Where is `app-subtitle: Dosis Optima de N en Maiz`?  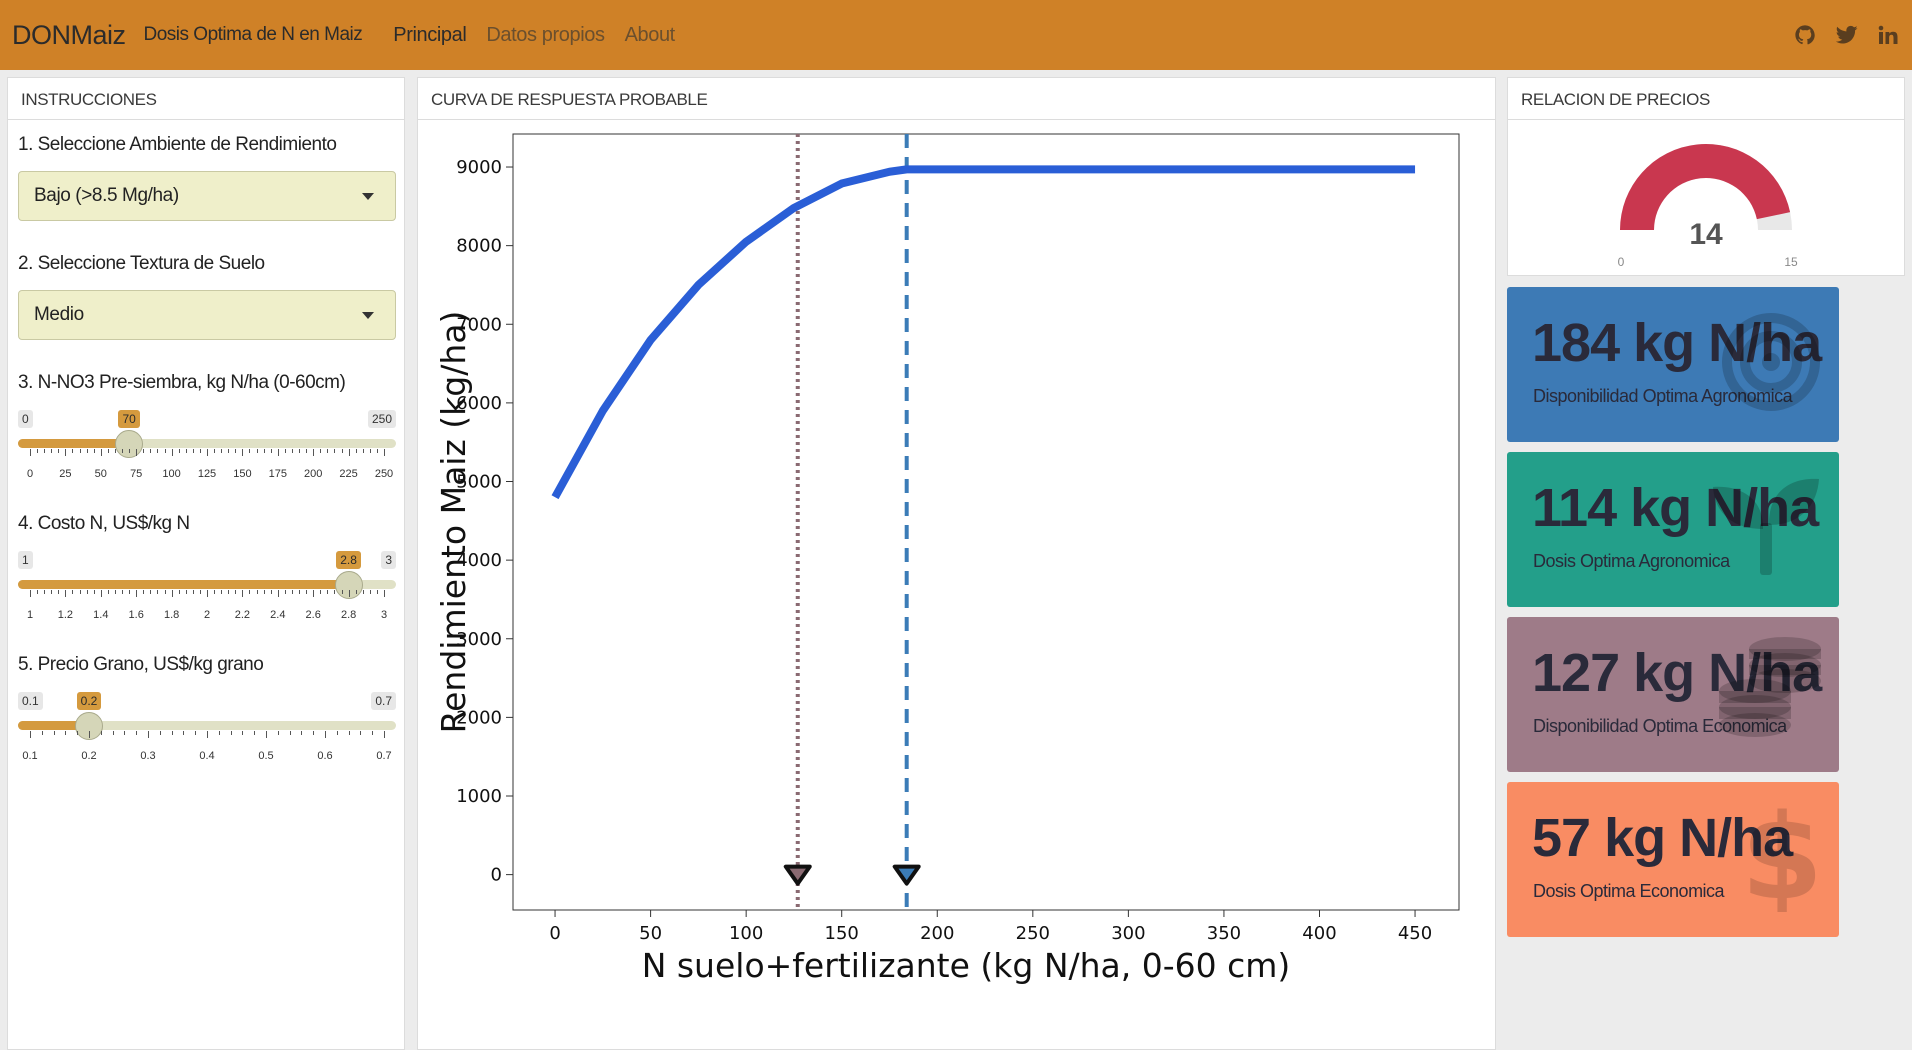
app-subtitle: Dosis Optima de N en Maiz is located at coordinates (253, 34).